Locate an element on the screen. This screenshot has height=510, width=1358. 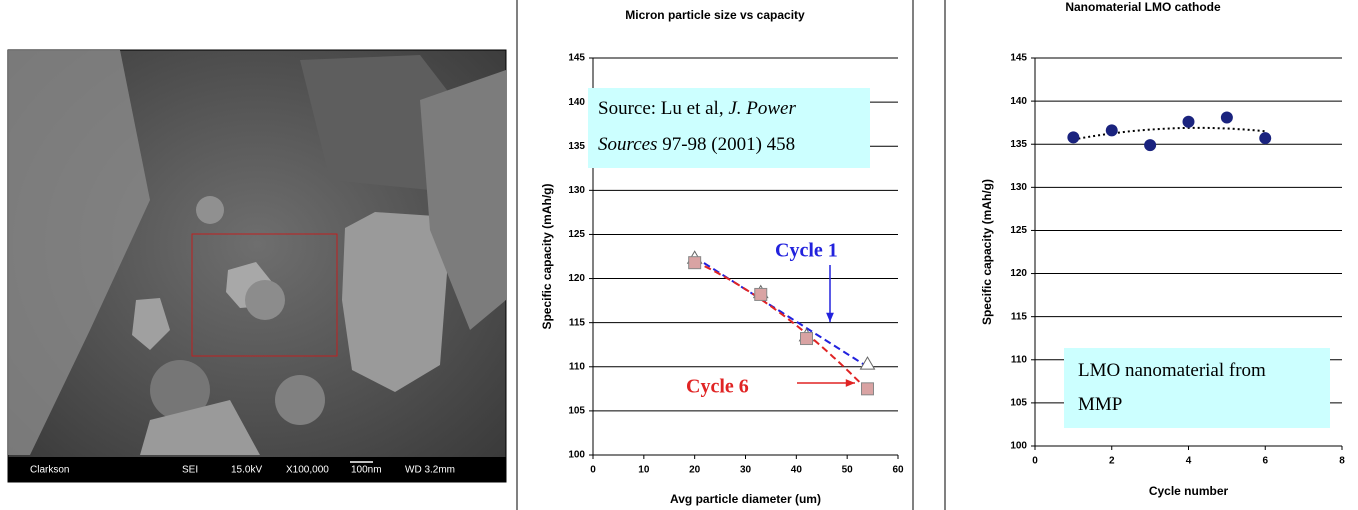
x-tick-label: 60 is located at coordinates (898, 470).